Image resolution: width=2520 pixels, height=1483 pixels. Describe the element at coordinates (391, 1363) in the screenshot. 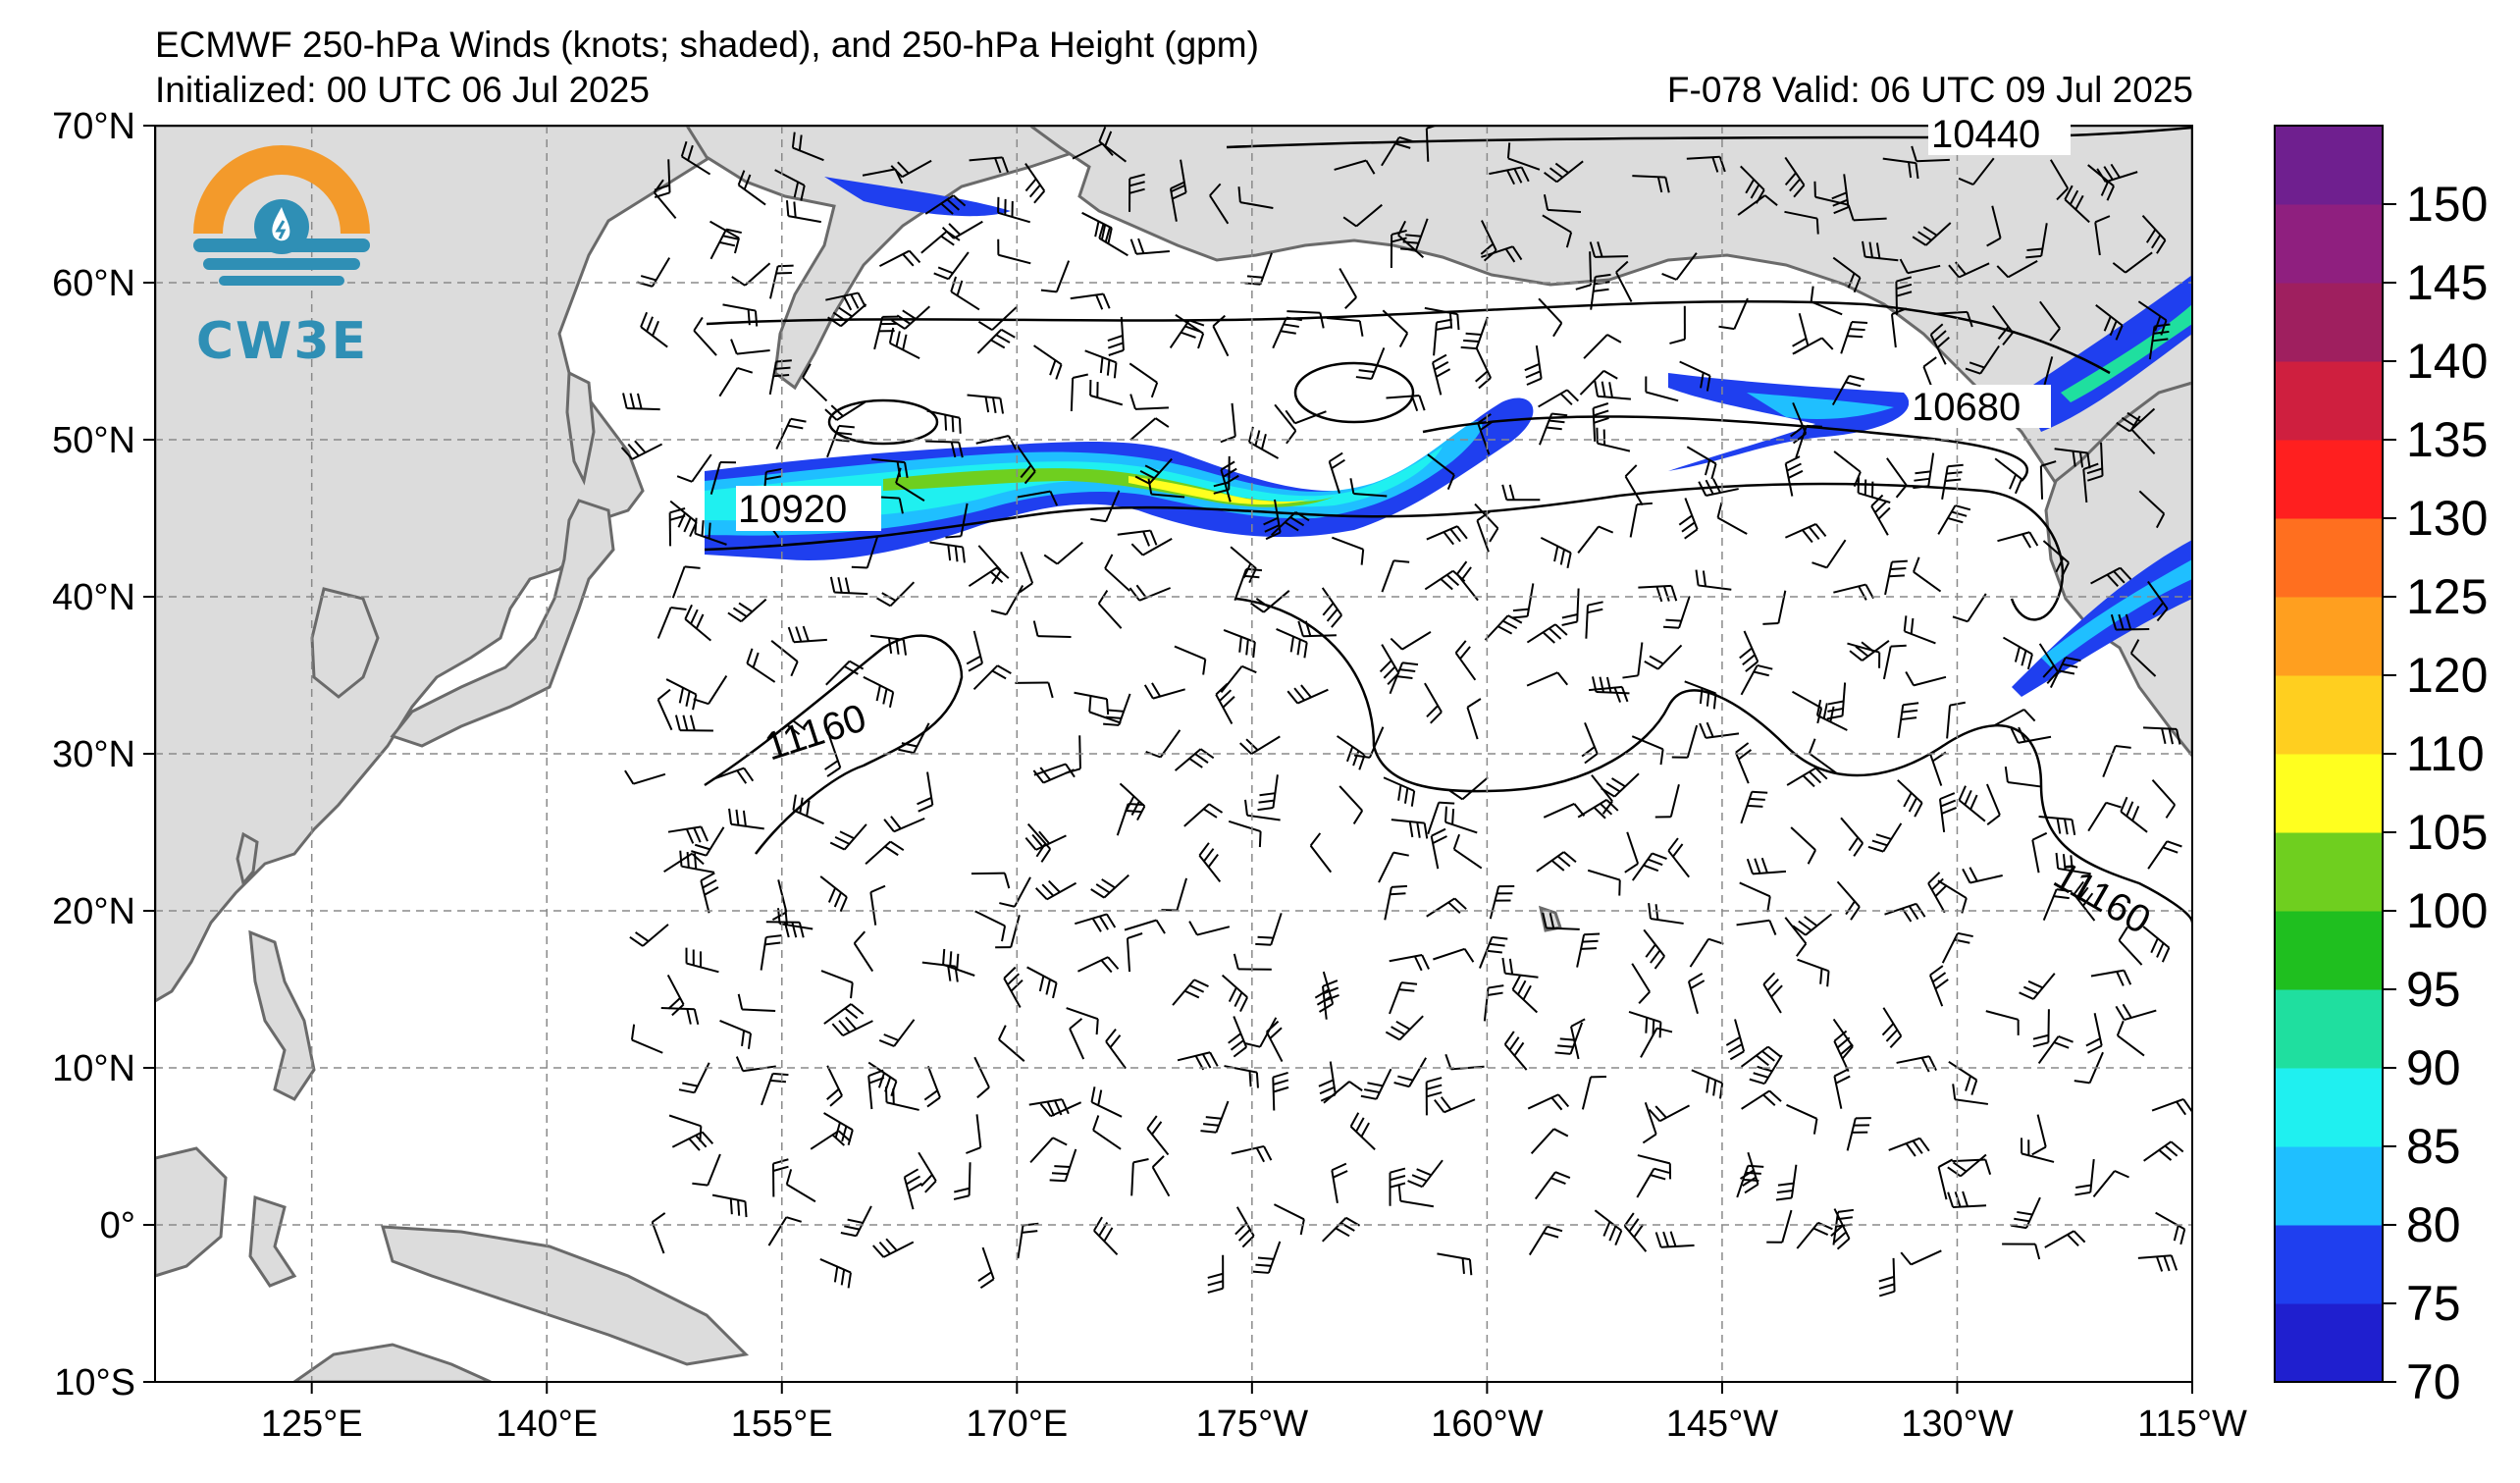

I see `australia-land` at that location.